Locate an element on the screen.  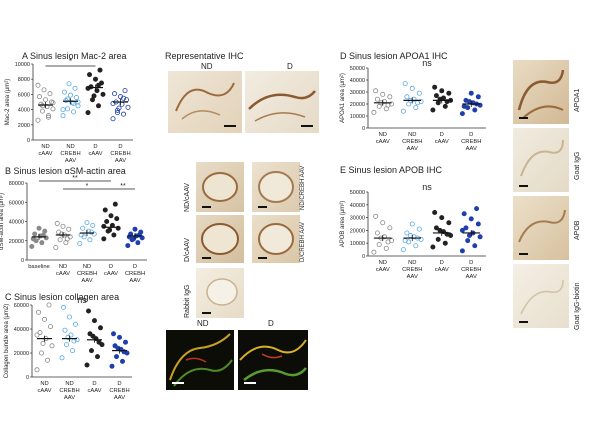
collagen-d-header: D is located at coordinates (271, 323).